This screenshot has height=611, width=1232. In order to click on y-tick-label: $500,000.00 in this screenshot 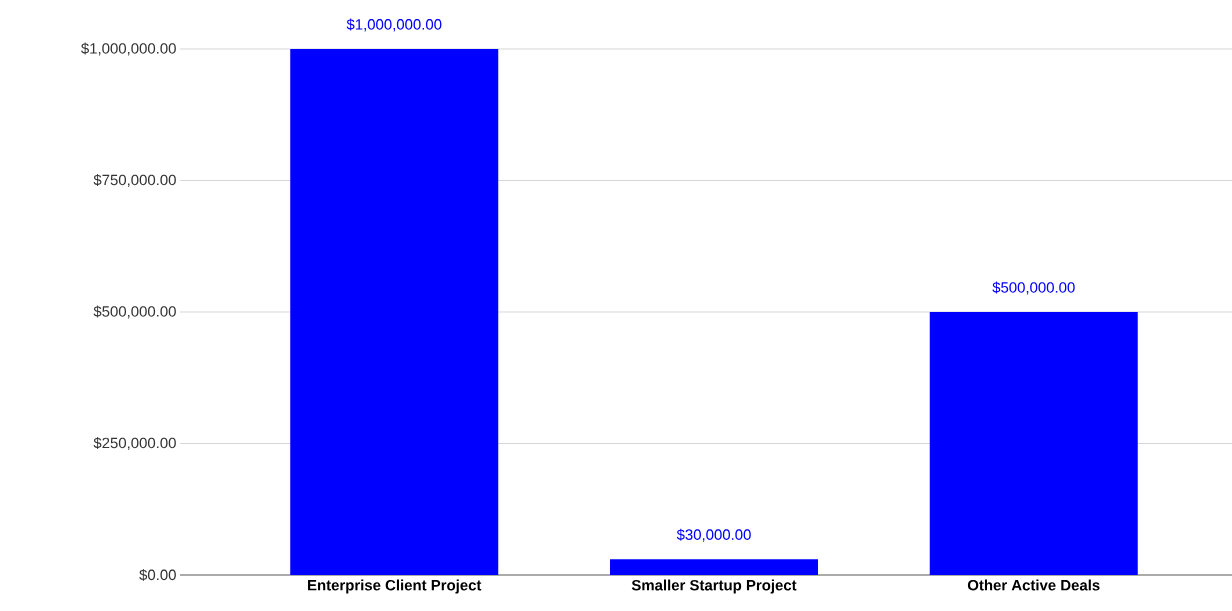, I will do `click(134, 312)`.